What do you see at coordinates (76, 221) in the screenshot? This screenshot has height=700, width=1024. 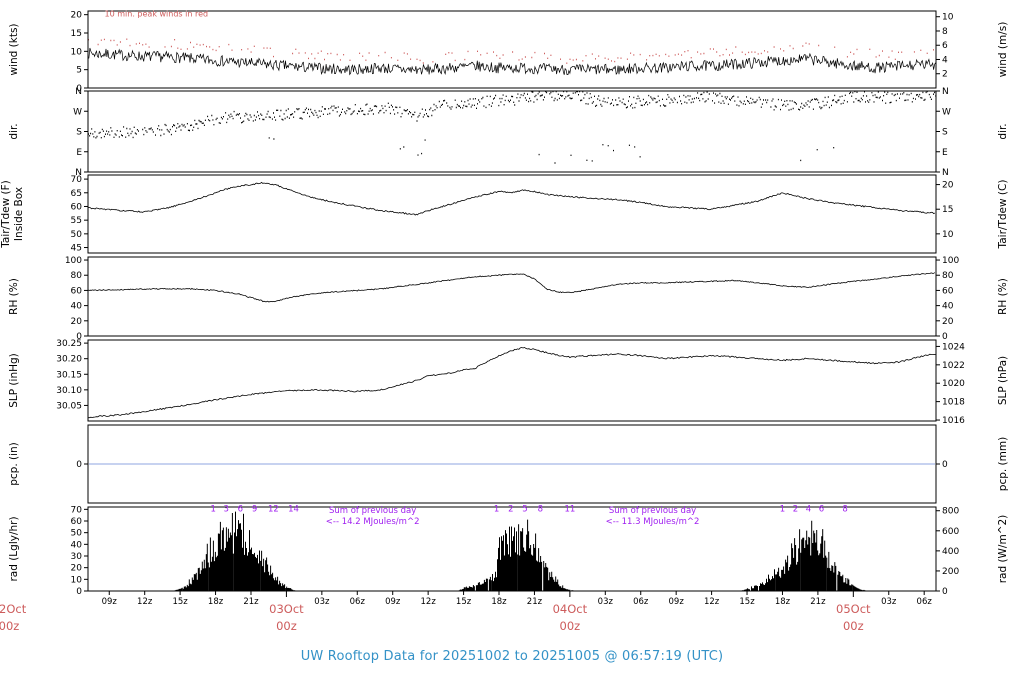 I see `y-tick-label-left: 55` at bounding box center [76, 221].